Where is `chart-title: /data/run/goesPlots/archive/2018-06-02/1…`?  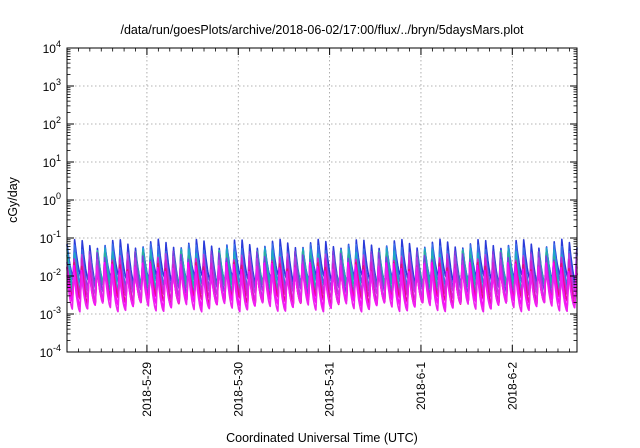 chart-title: /data/run/goesPlots/archive/2018-06-02/1… is located at coordinates (322, 30).